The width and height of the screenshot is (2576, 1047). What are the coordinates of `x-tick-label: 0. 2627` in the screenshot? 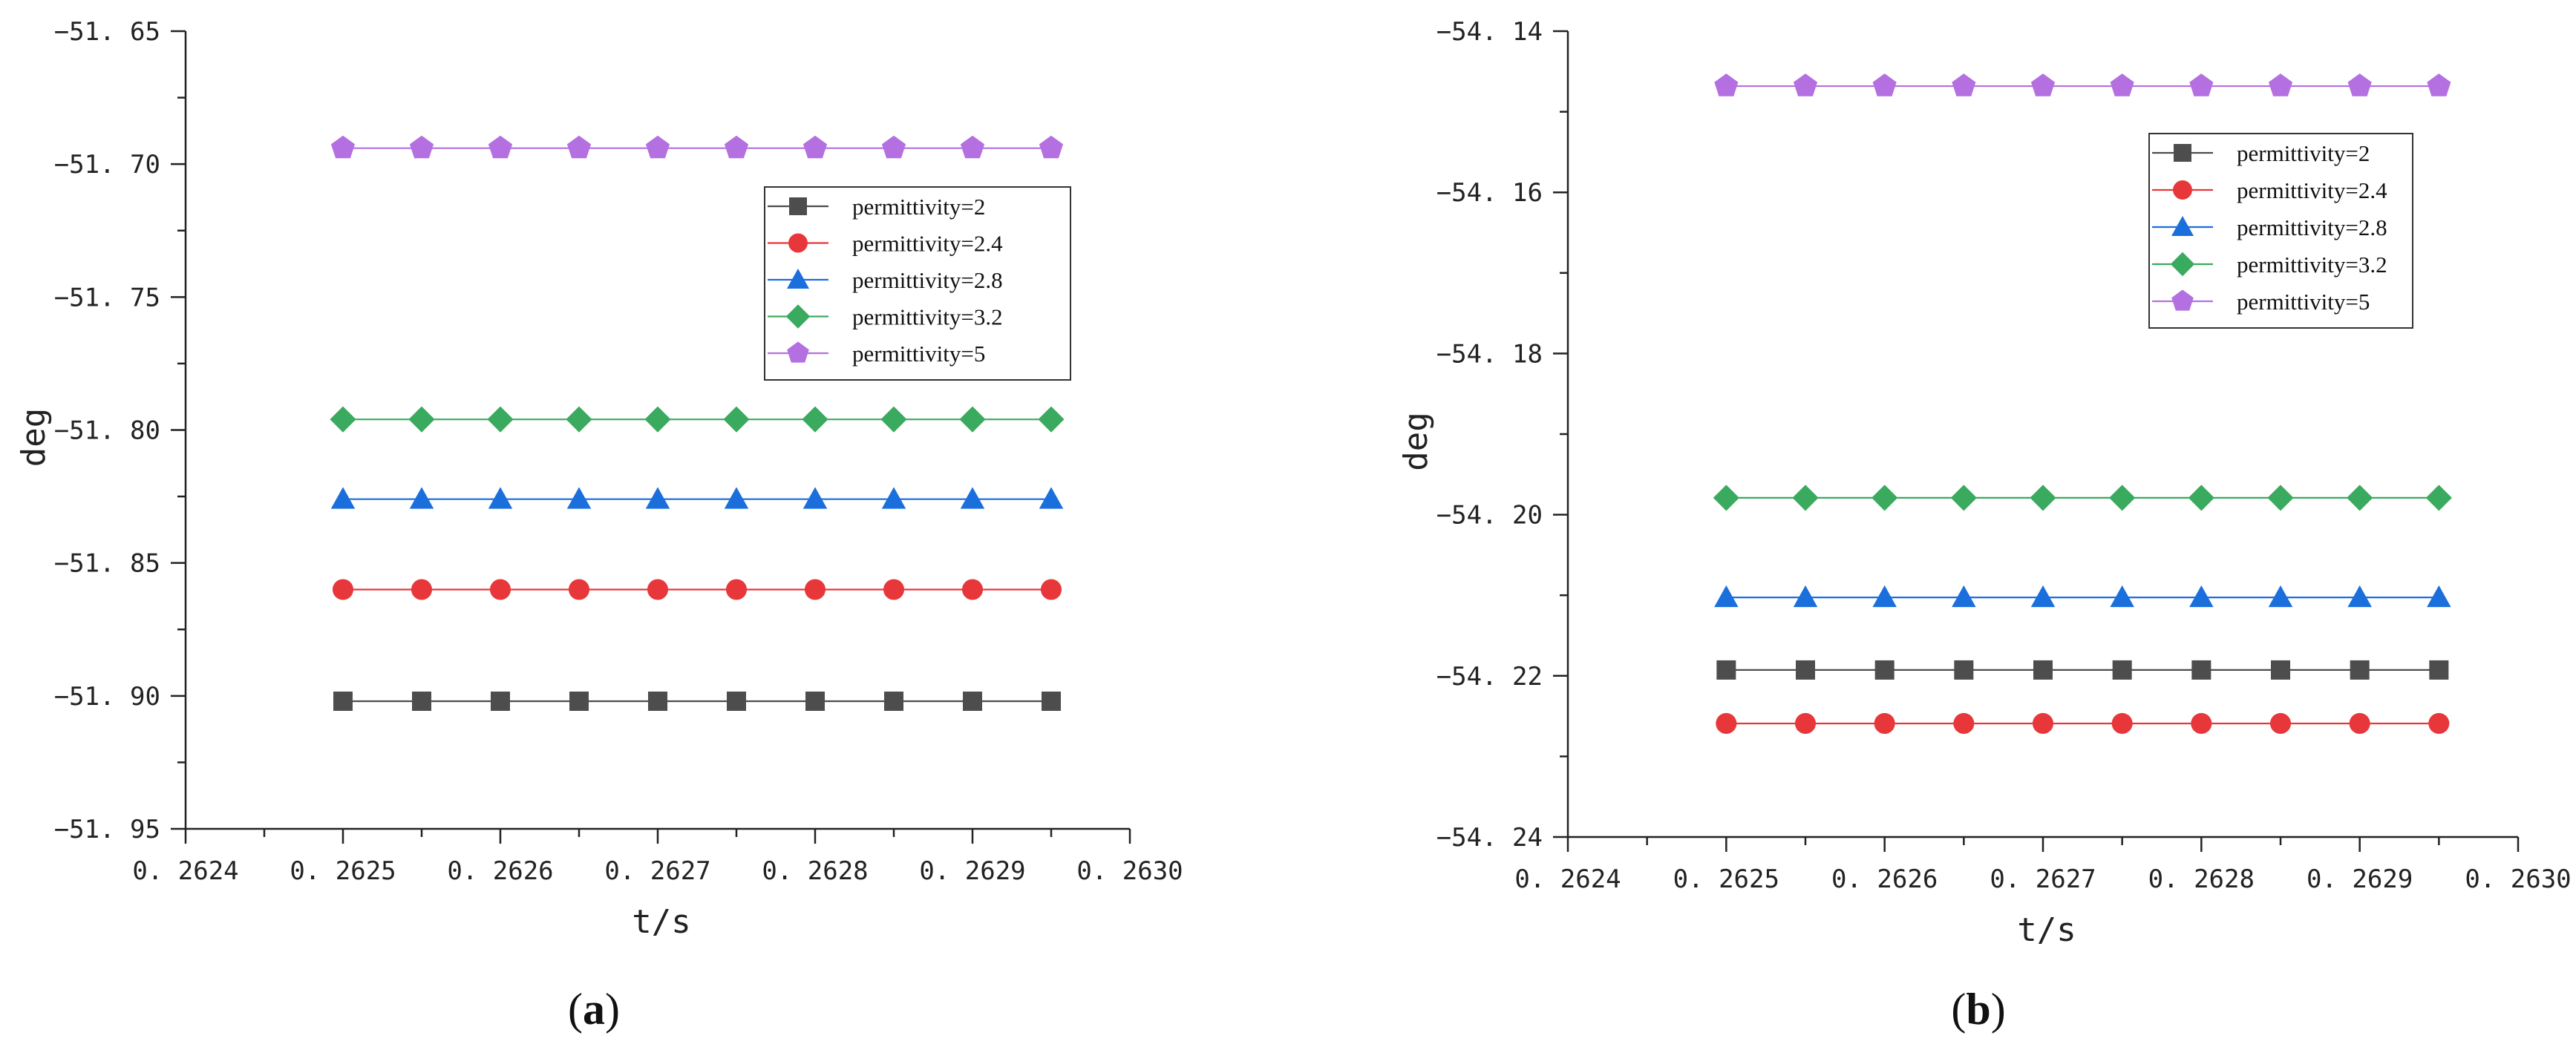 It's located at (2043, 879).